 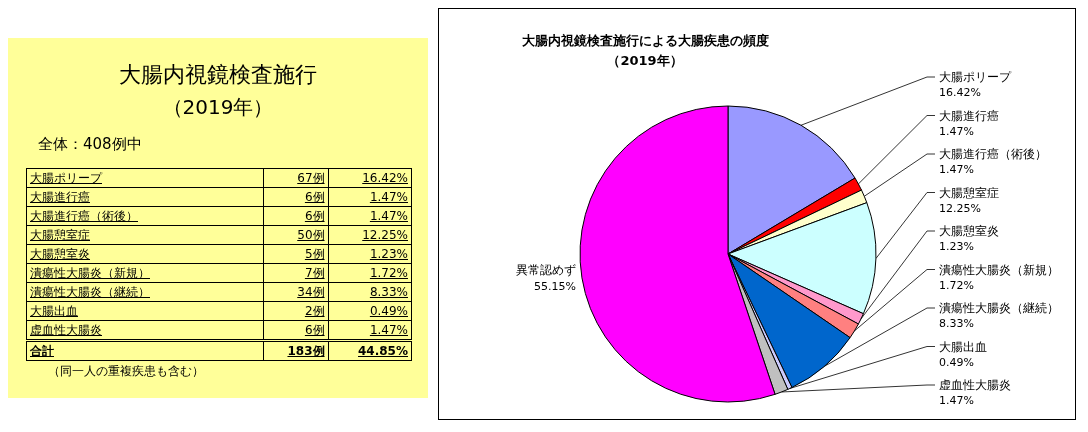 I want to click on category-label: 虚血性大腸炎, so click(x=145, y=330).